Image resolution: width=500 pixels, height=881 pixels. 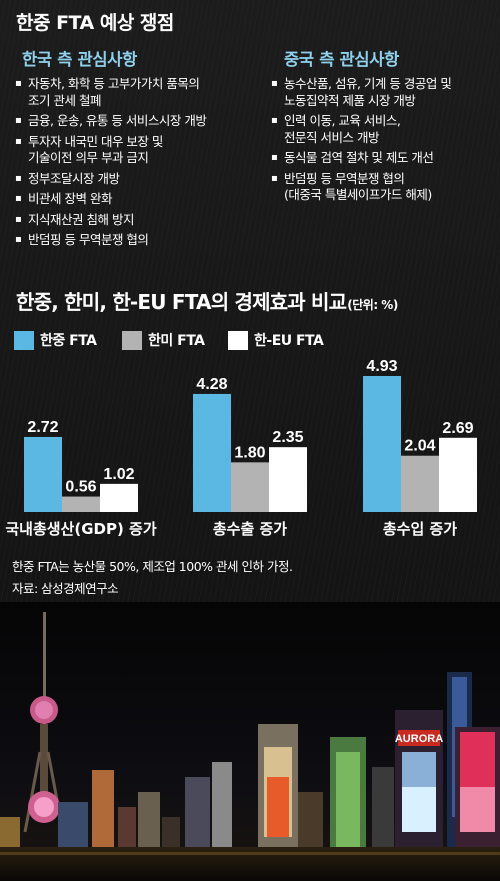 What do you see at coordinates (249, 452) in the screenshot?
I see `data-label-1-1: 1.80` at bounding box center [249, 452].